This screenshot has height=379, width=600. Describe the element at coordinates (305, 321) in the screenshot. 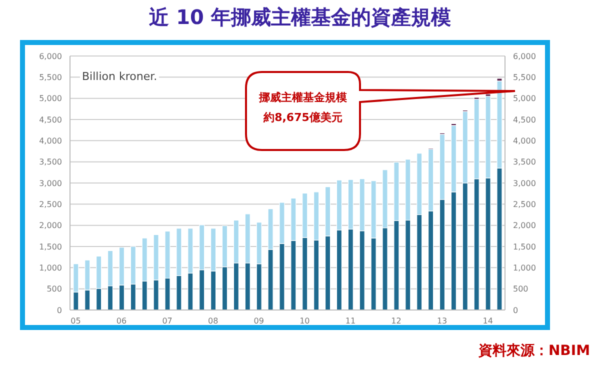

I see `x-tick-label: 10` at that location.